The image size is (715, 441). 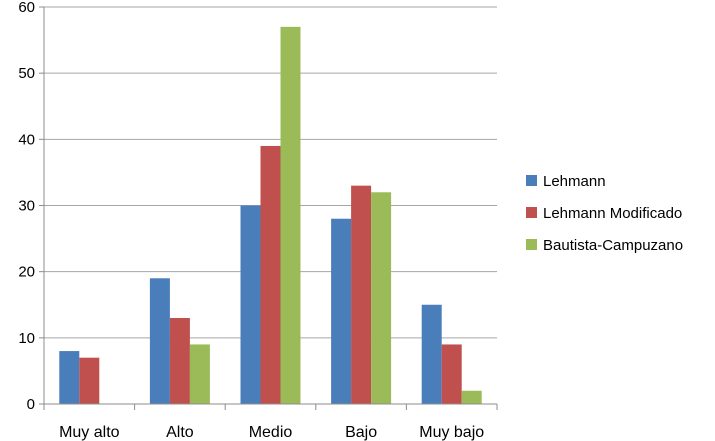 I want to click on y-tick-label: 60, so click(x=26, y=8).